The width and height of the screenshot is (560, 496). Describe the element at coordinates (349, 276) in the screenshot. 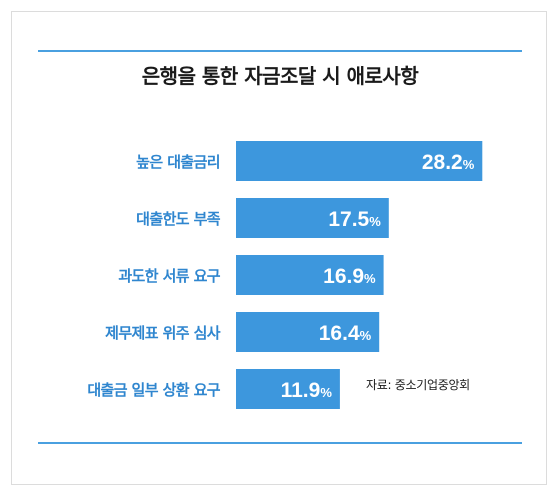

I see `value-label: 16.9%` at that location.